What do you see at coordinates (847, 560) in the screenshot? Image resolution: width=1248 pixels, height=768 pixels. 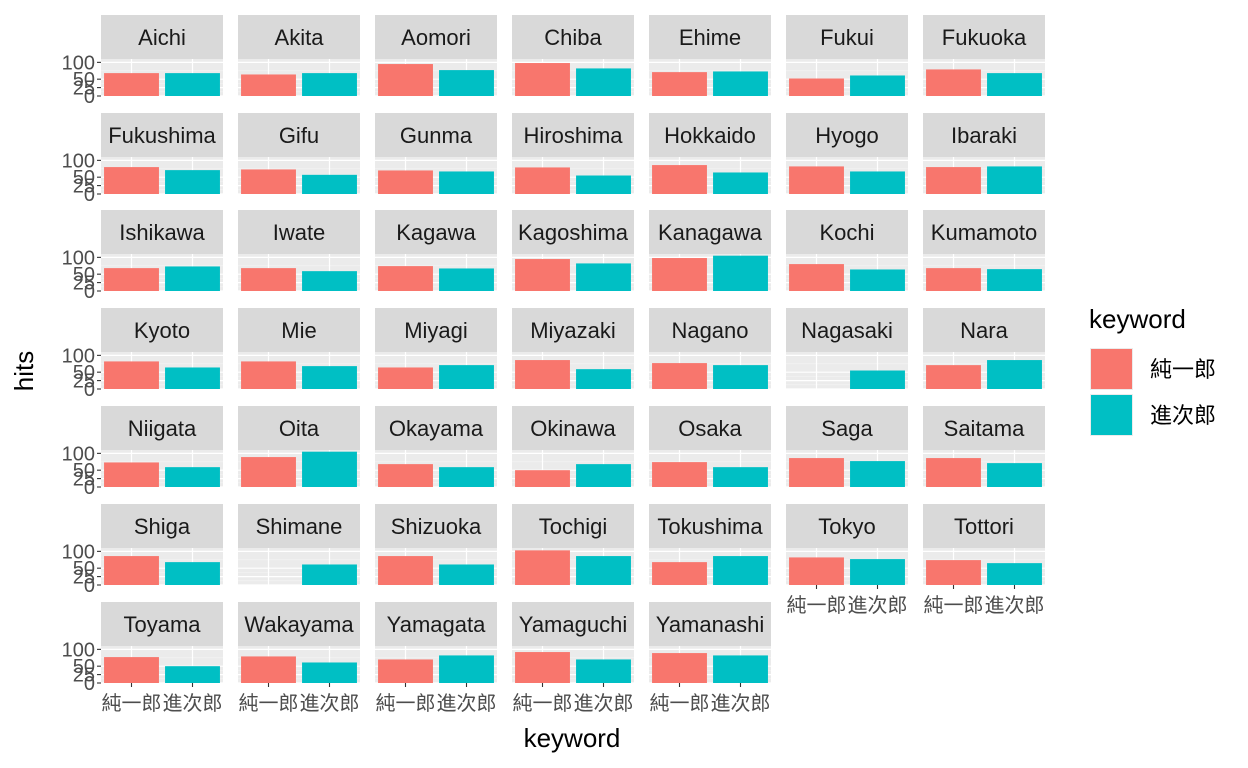 I see `facet-panel-tokyo: Tokyo 純一郎 進次郎` at bounding box center [847, 560].